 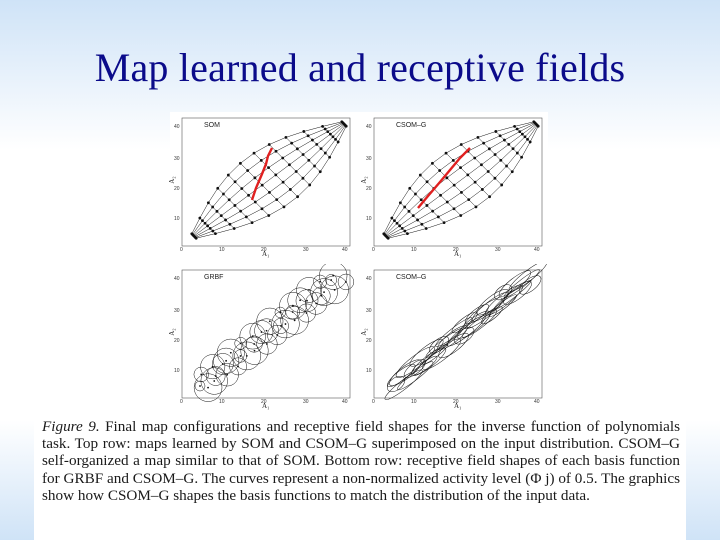 What do you see at coordinates (369, 189) in the screenshot?
I see `panel-csom-g-map-ytick: 20` at bounding box center [369, 189].